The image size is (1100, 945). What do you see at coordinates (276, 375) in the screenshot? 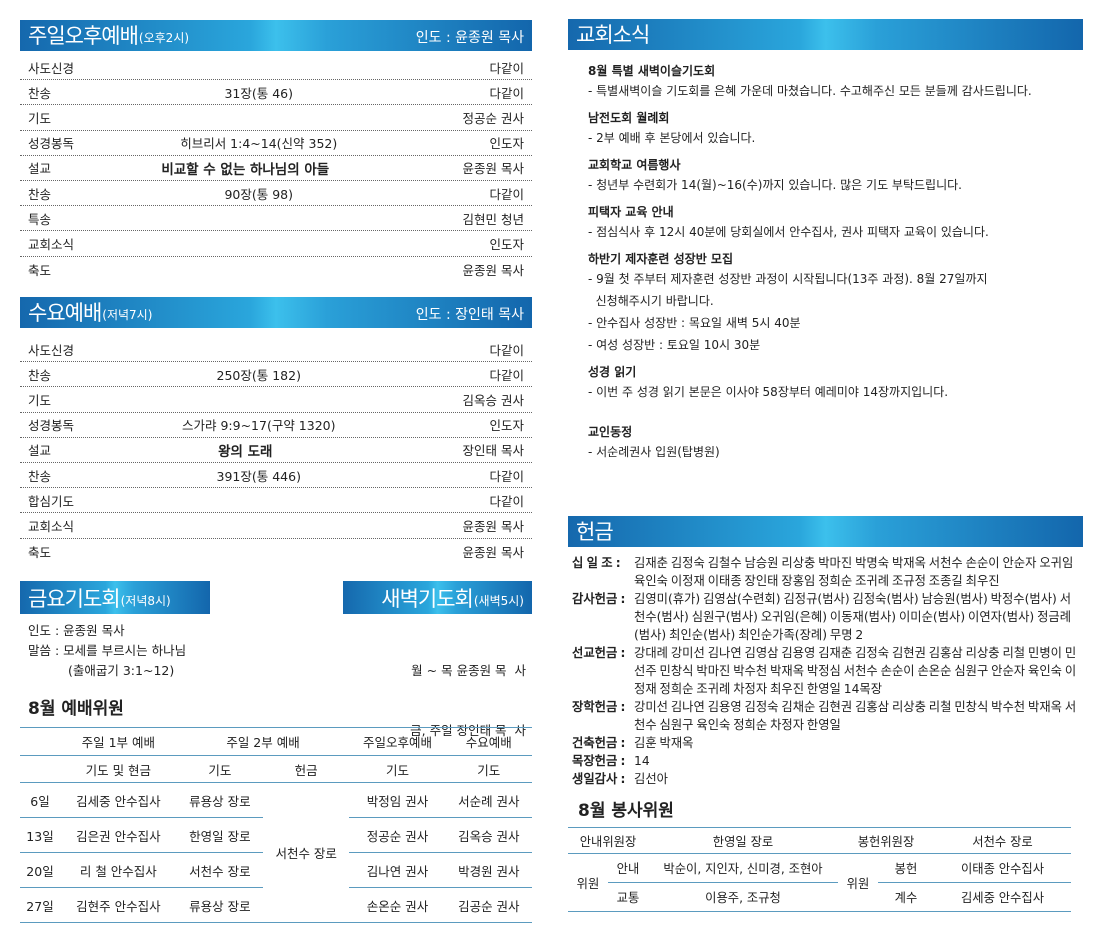
I see `order-row: 찬송 250장(통 182) 다같이` at bounding box center [276, 375].